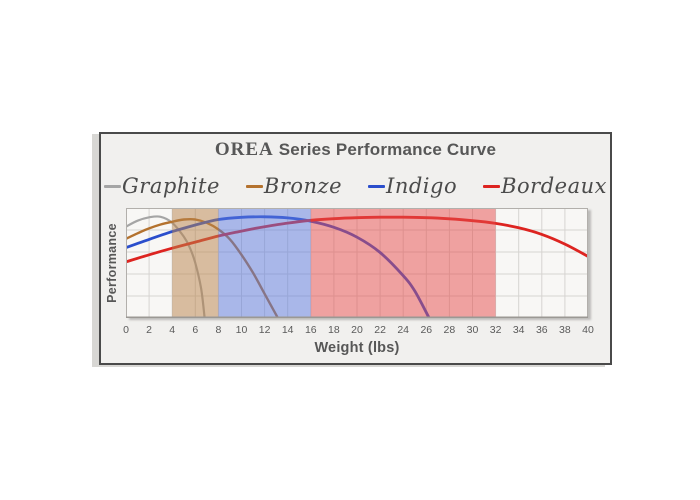 The height and width of the screenshot is (500, 700). I want to click on legend-item-bronze: Bronze, so click(294, 186).